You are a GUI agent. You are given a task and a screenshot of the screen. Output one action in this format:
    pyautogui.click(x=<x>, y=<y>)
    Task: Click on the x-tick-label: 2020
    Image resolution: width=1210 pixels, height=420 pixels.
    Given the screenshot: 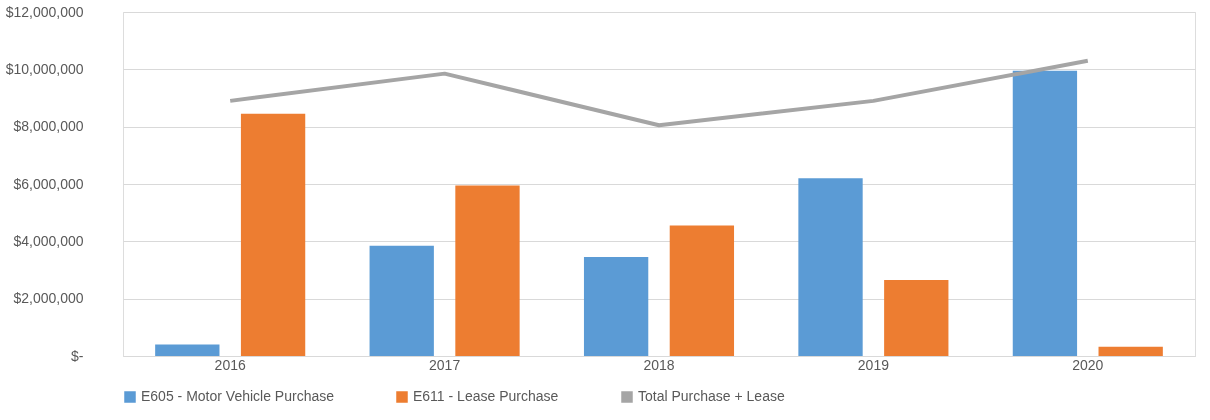 What is the action you would take?
    pyautogui.click(x=1088, y=364)
    